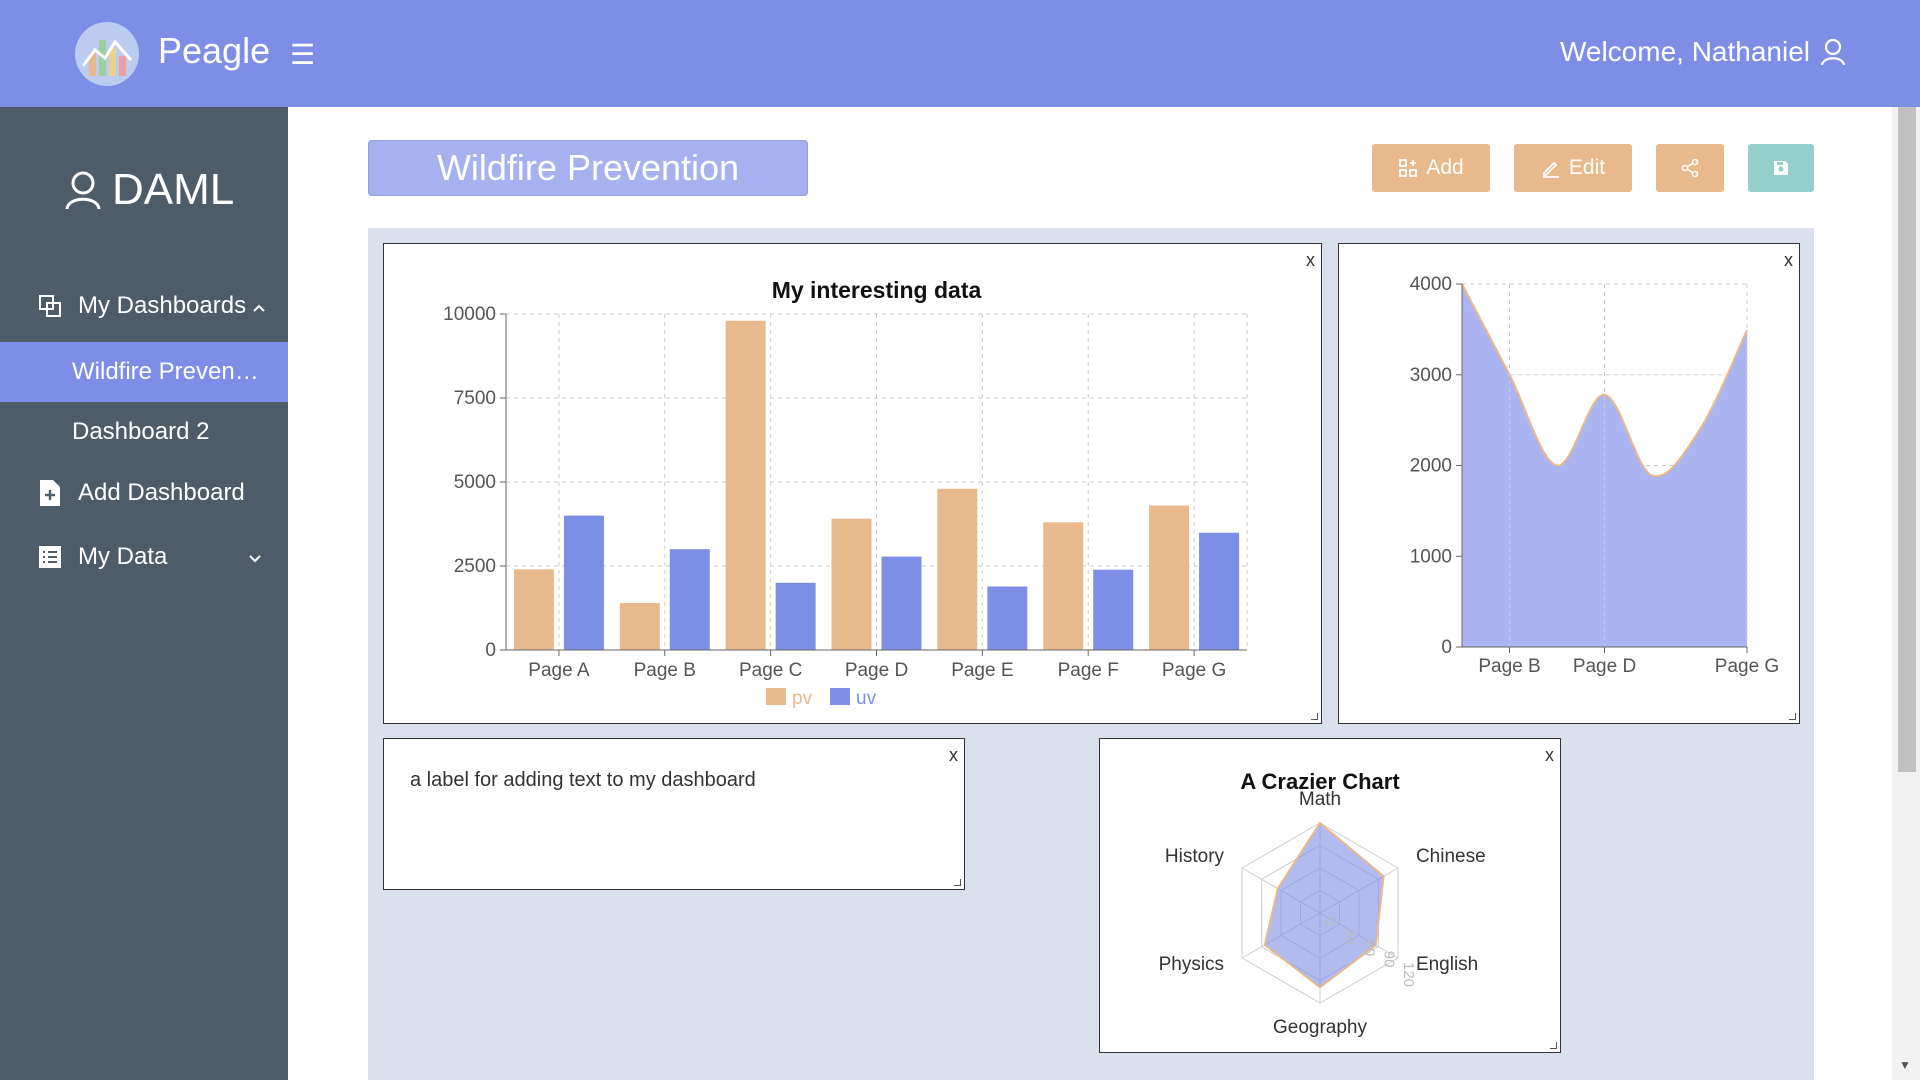  I want to click on file-add-icon, so click(50, 493).